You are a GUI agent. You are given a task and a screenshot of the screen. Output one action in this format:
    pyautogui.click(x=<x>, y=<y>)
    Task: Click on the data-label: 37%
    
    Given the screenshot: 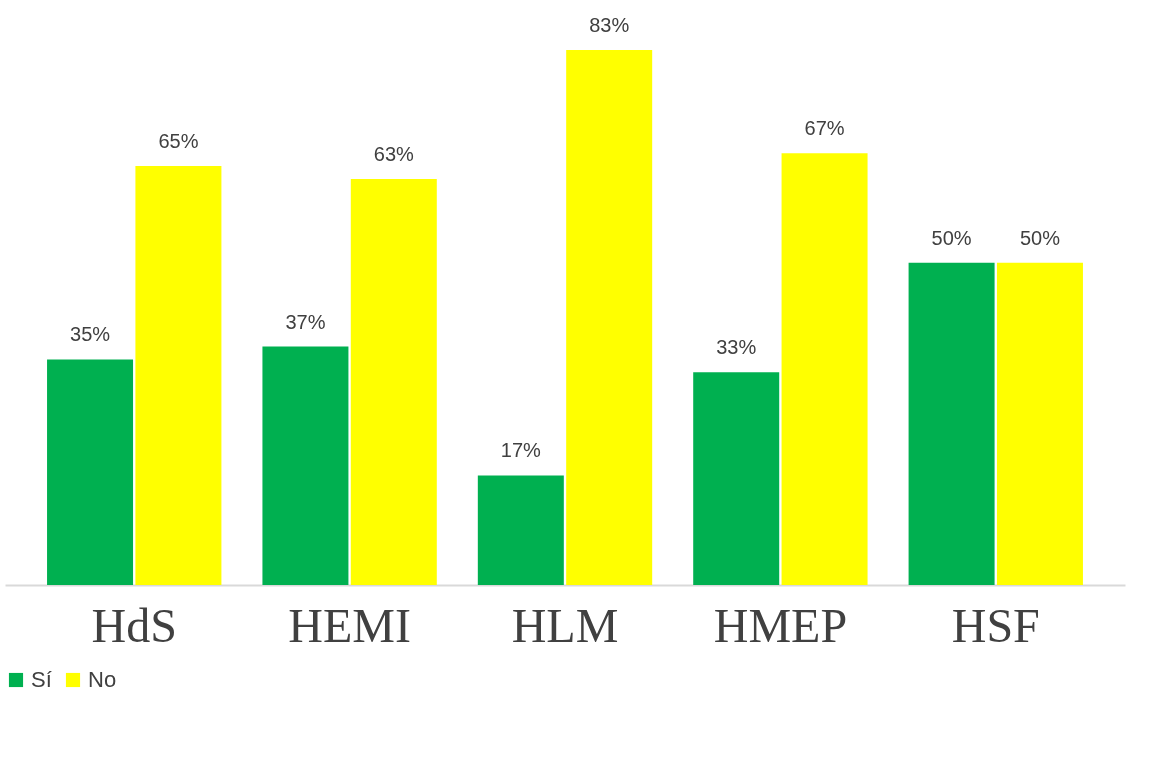 What is the action you would take?
    pyautogui.click(x=305, y=321)
    